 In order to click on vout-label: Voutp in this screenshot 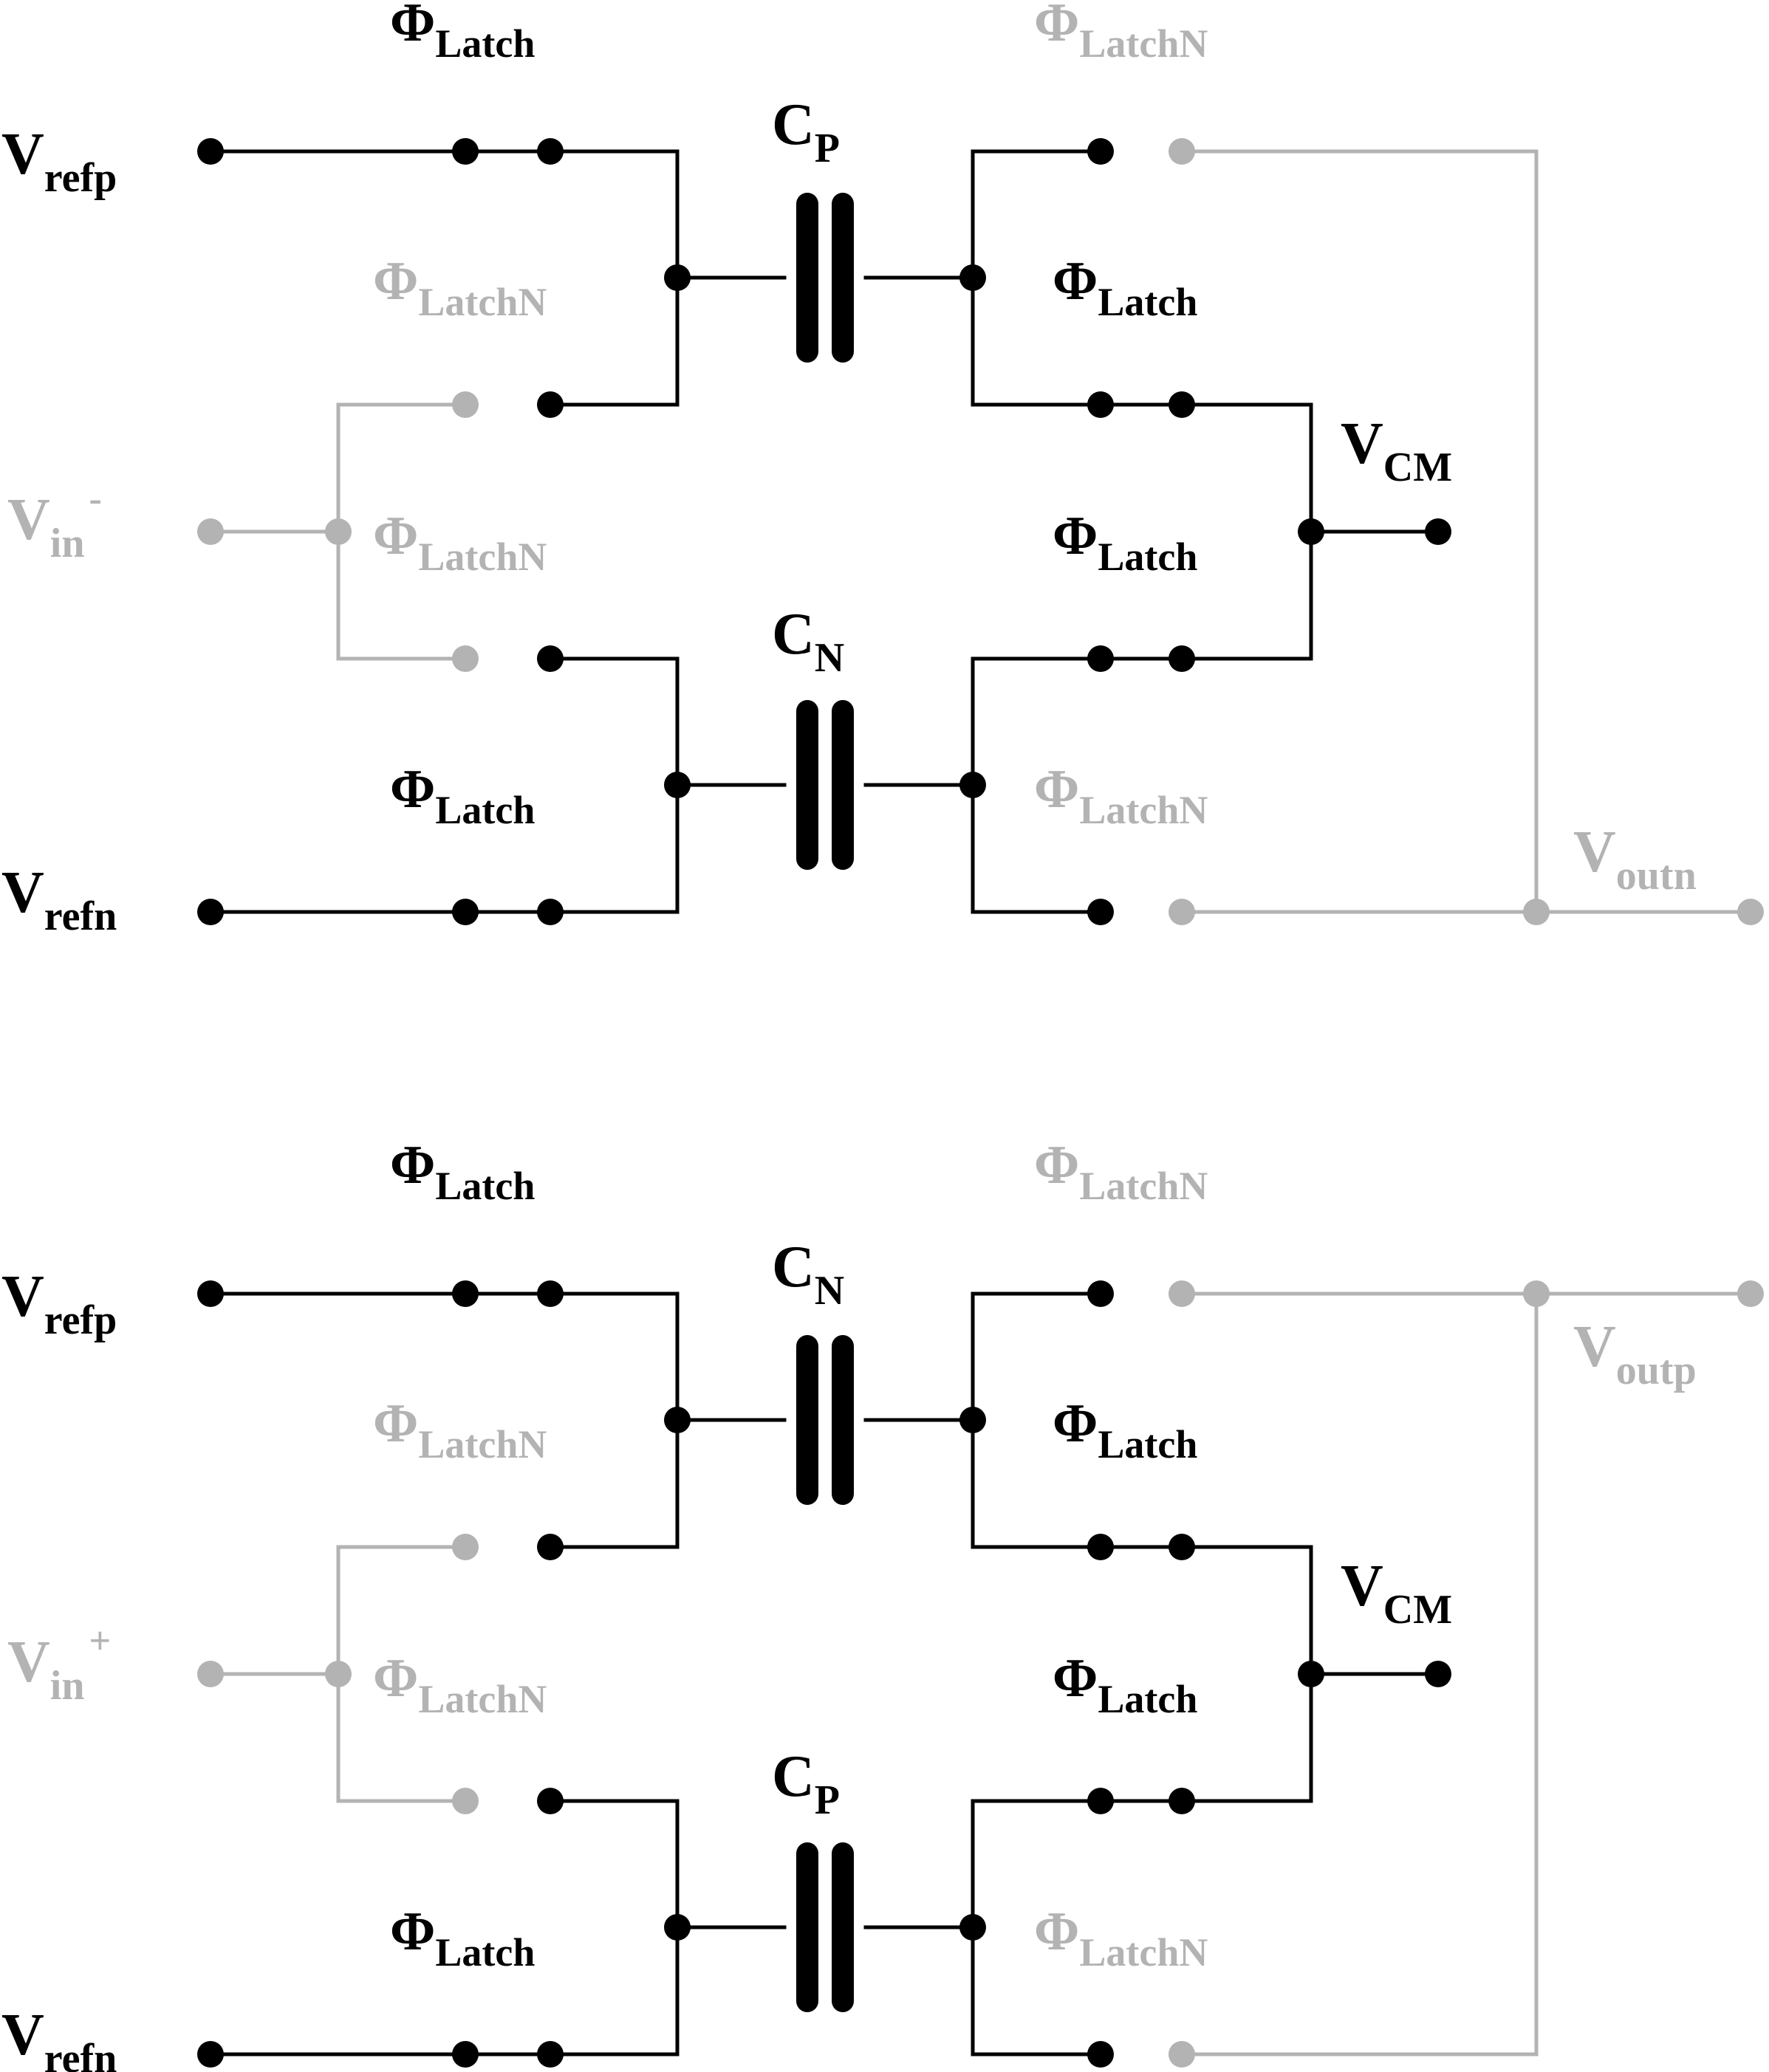, I will do `click(1635, 1353)`.